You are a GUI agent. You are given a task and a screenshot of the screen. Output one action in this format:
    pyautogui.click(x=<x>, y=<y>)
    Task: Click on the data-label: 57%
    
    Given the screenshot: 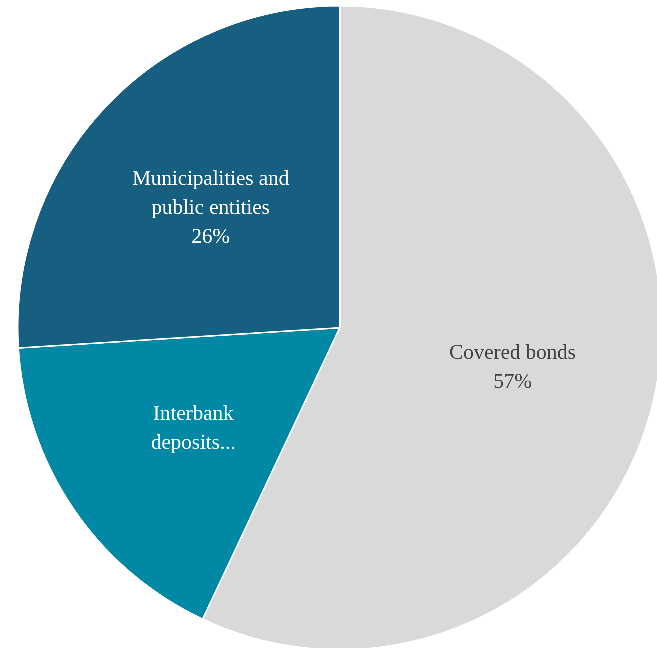 What is the action you would take?
    pyautogui.click(x=513, y=381)
    